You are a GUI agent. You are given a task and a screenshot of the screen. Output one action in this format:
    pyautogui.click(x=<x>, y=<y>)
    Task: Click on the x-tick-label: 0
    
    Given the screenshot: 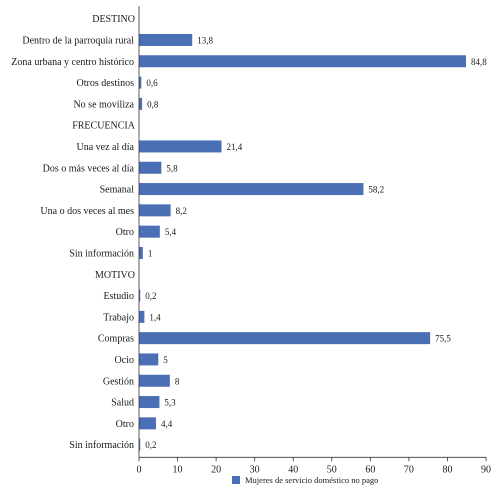 What is the action you would take?
    pyautogui.click(x=139, y=469)
    